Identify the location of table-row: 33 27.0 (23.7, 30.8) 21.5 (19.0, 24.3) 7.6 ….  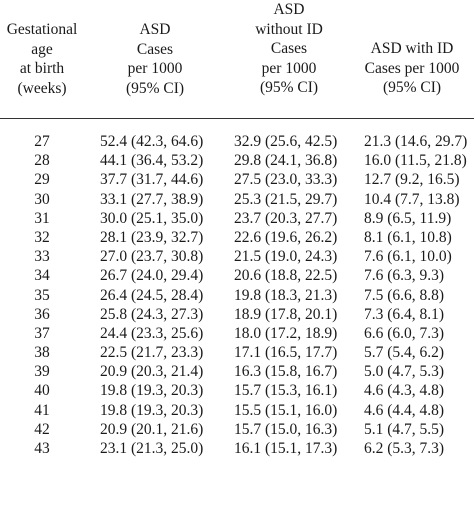
(237, 256).